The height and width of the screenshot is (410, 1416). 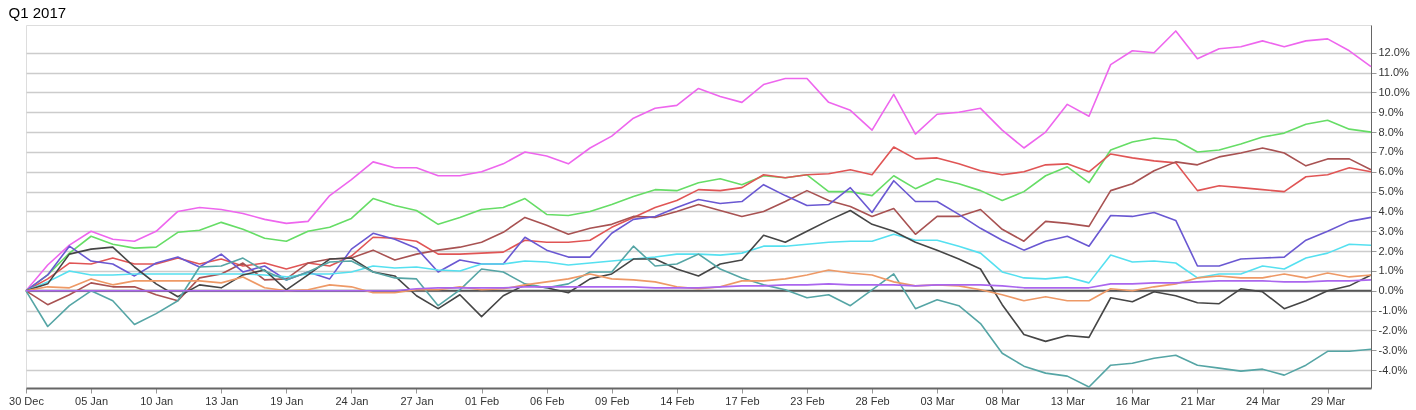 I want to click on y-tick-label: -1.0%, so click(x=1393, y=310).